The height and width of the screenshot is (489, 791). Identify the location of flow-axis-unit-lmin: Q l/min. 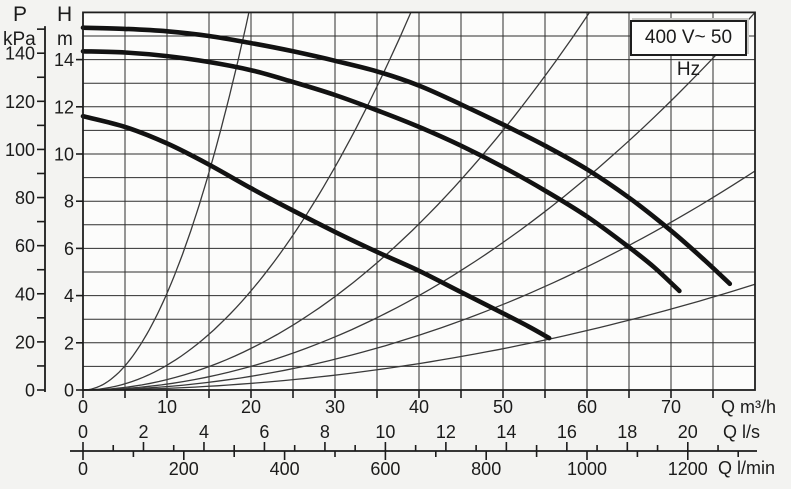
(747, 468).